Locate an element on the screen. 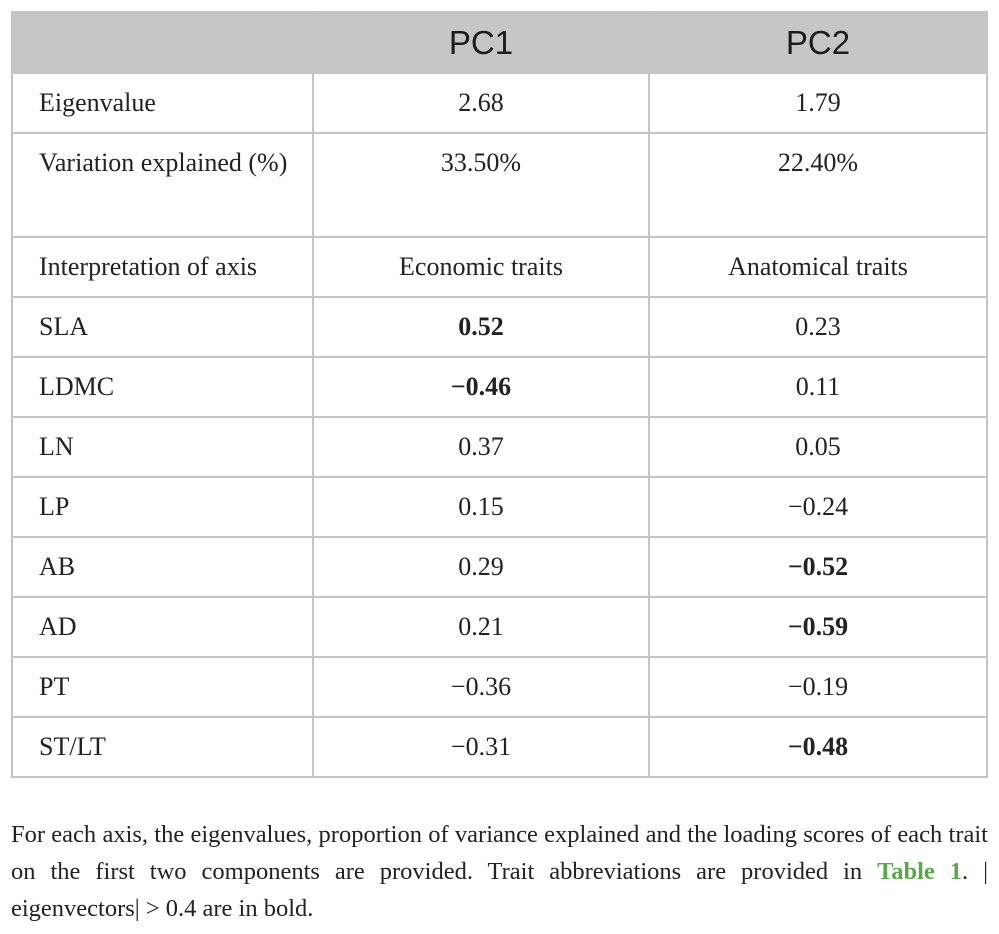  row-label: LP is located at coordinates (162, 507).